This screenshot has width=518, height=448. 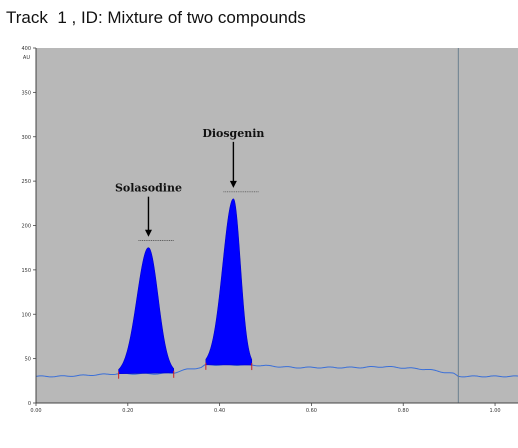 What do you see at coordinates (189, 184) in the screenshot?
I see `annotations-layer: Solasodine Diosgenin` at bounding box center [189, 184].